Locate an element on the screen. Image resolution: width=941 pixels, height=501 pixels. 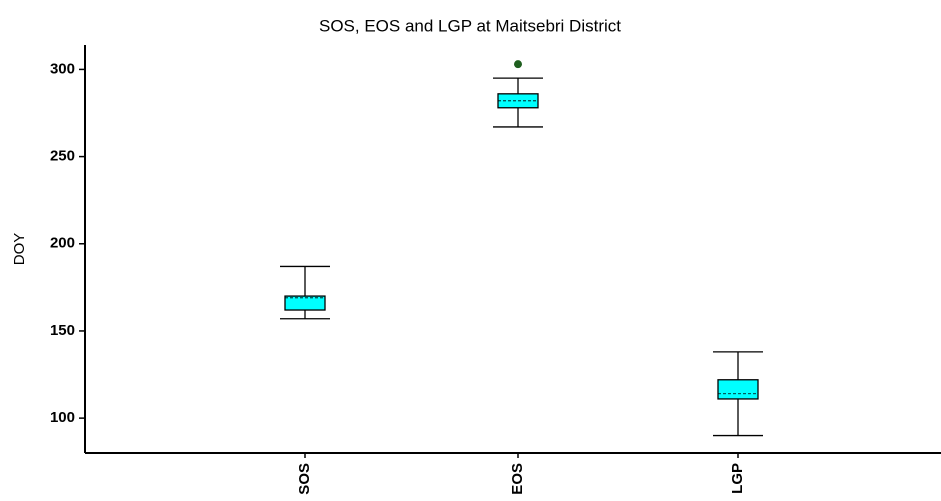
y-tick-label: 300 is located at coordinates (62, 68).